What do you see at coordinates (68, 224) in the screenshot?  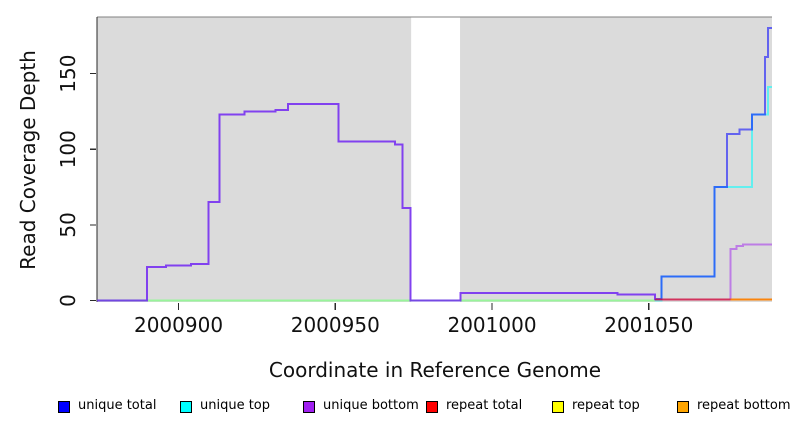 I see `y-tick-label: 50` at bounding box center [68, 224].